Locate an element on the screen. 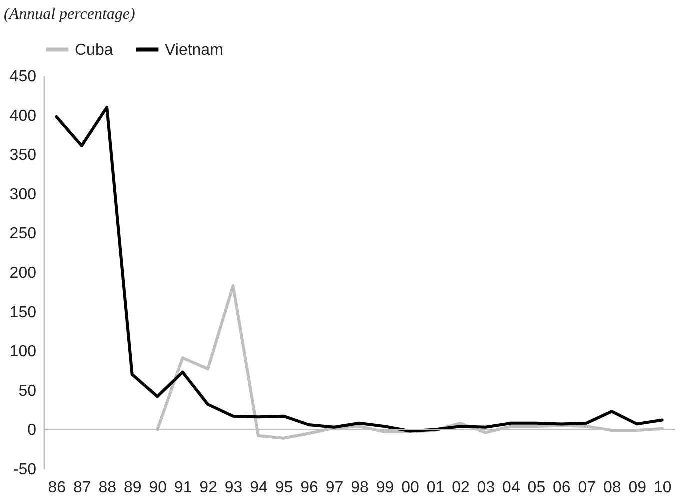 This screenshot has width=686, height=501. x-tick-label: 00 is located at coordinates (411, 488).